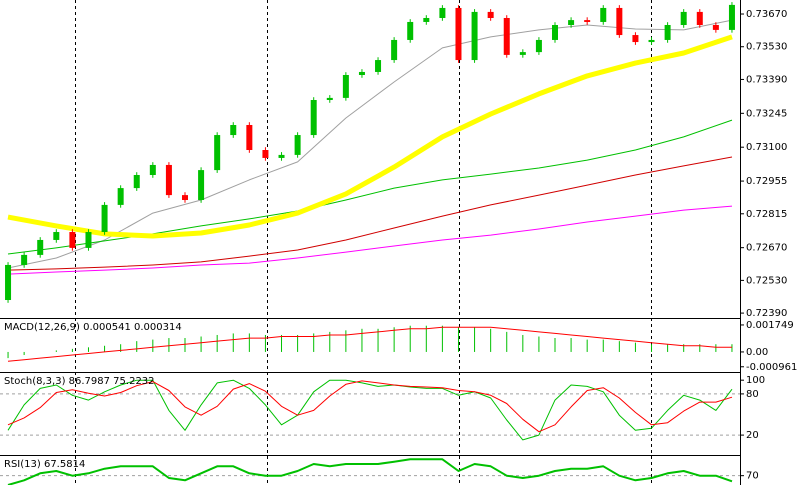  I want to click on y-tick-label: 0.73100, so click(766, 147).